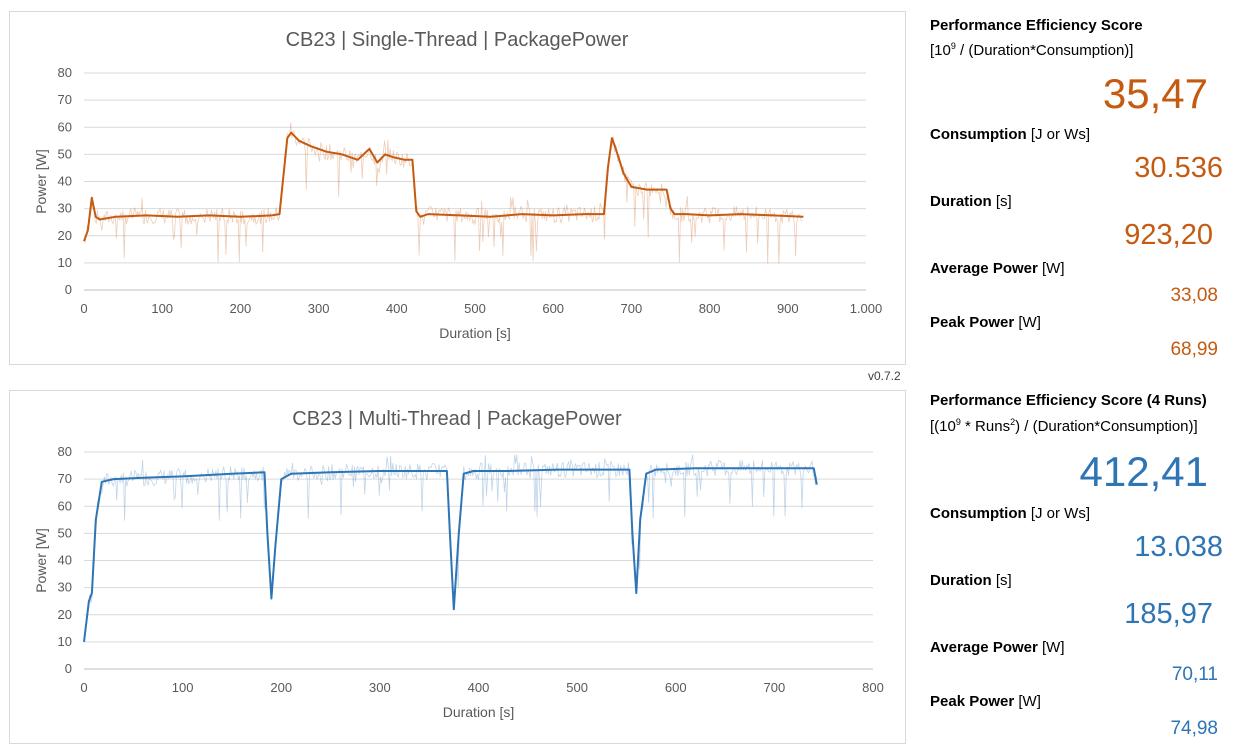 The height and width of the screenshot is (744, 1237). What do you see at coordinates (457, 40) in the screenshot?
I see `chart-title: CB23 | Single-Thread | PackagePower` at bounding box center [457, 40].